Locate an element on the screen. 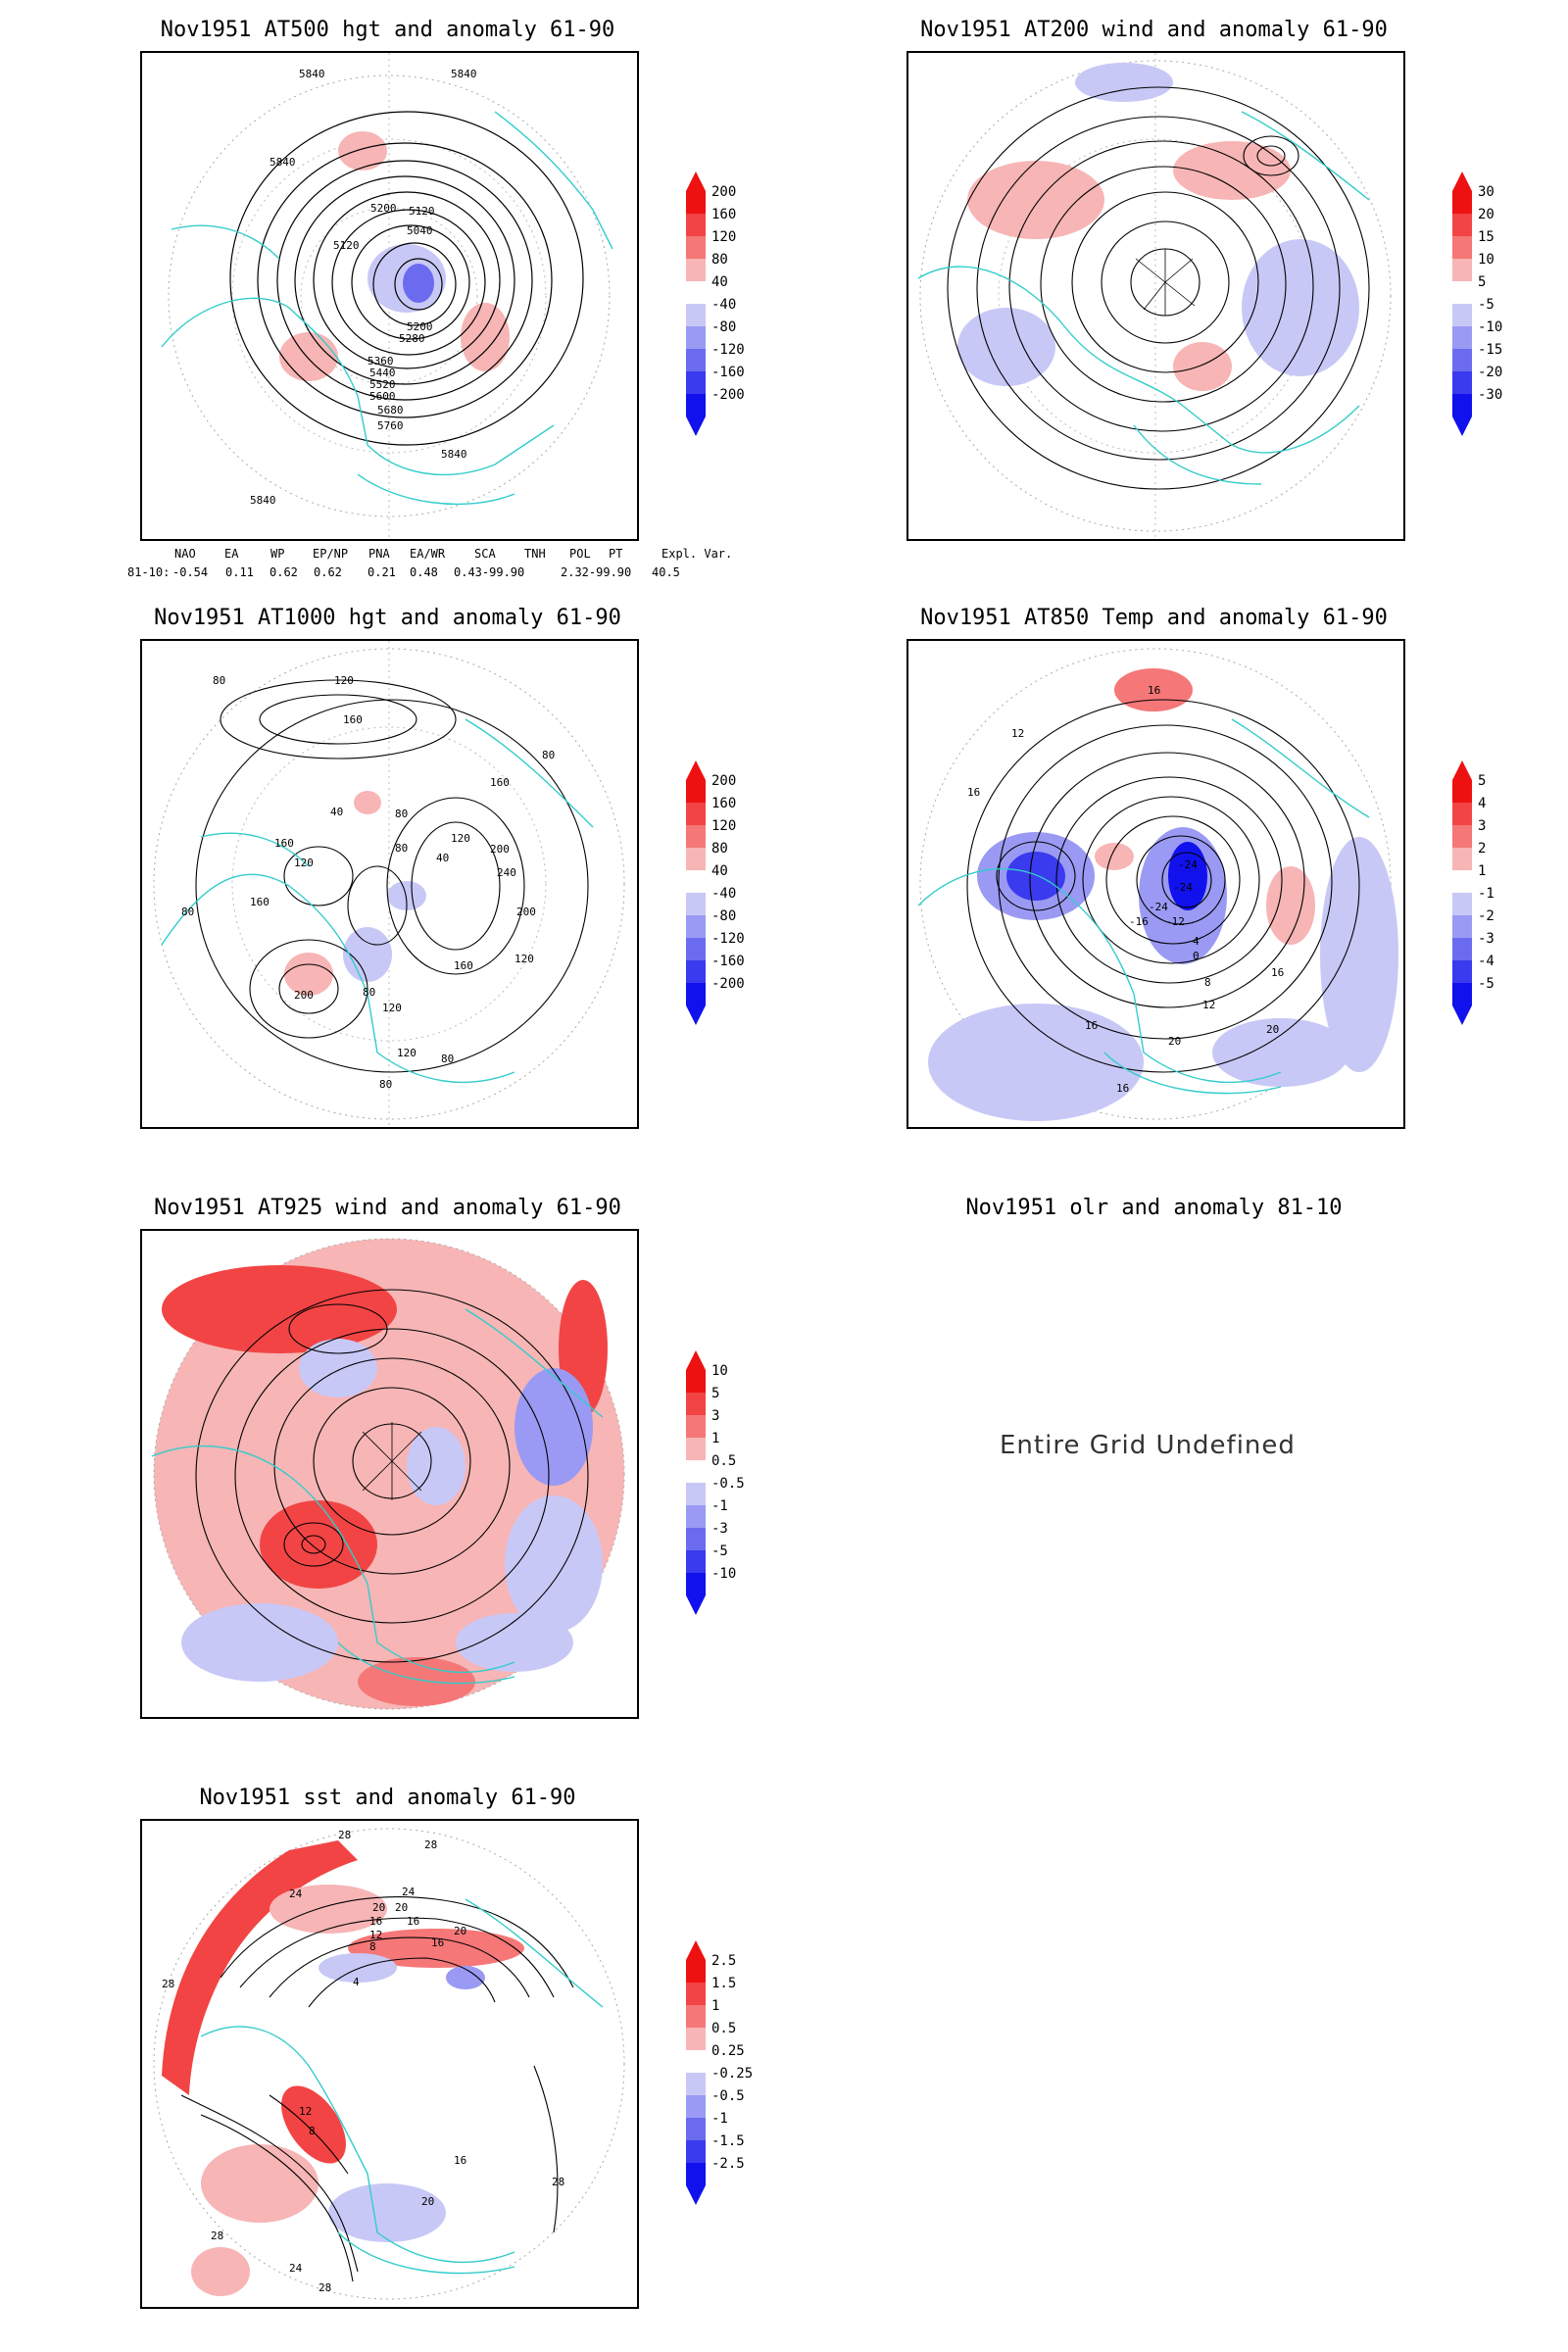 The width and height of the screenshot is (1568, 2352). anomaly-negative-core is located at coordinates (1187, 876).